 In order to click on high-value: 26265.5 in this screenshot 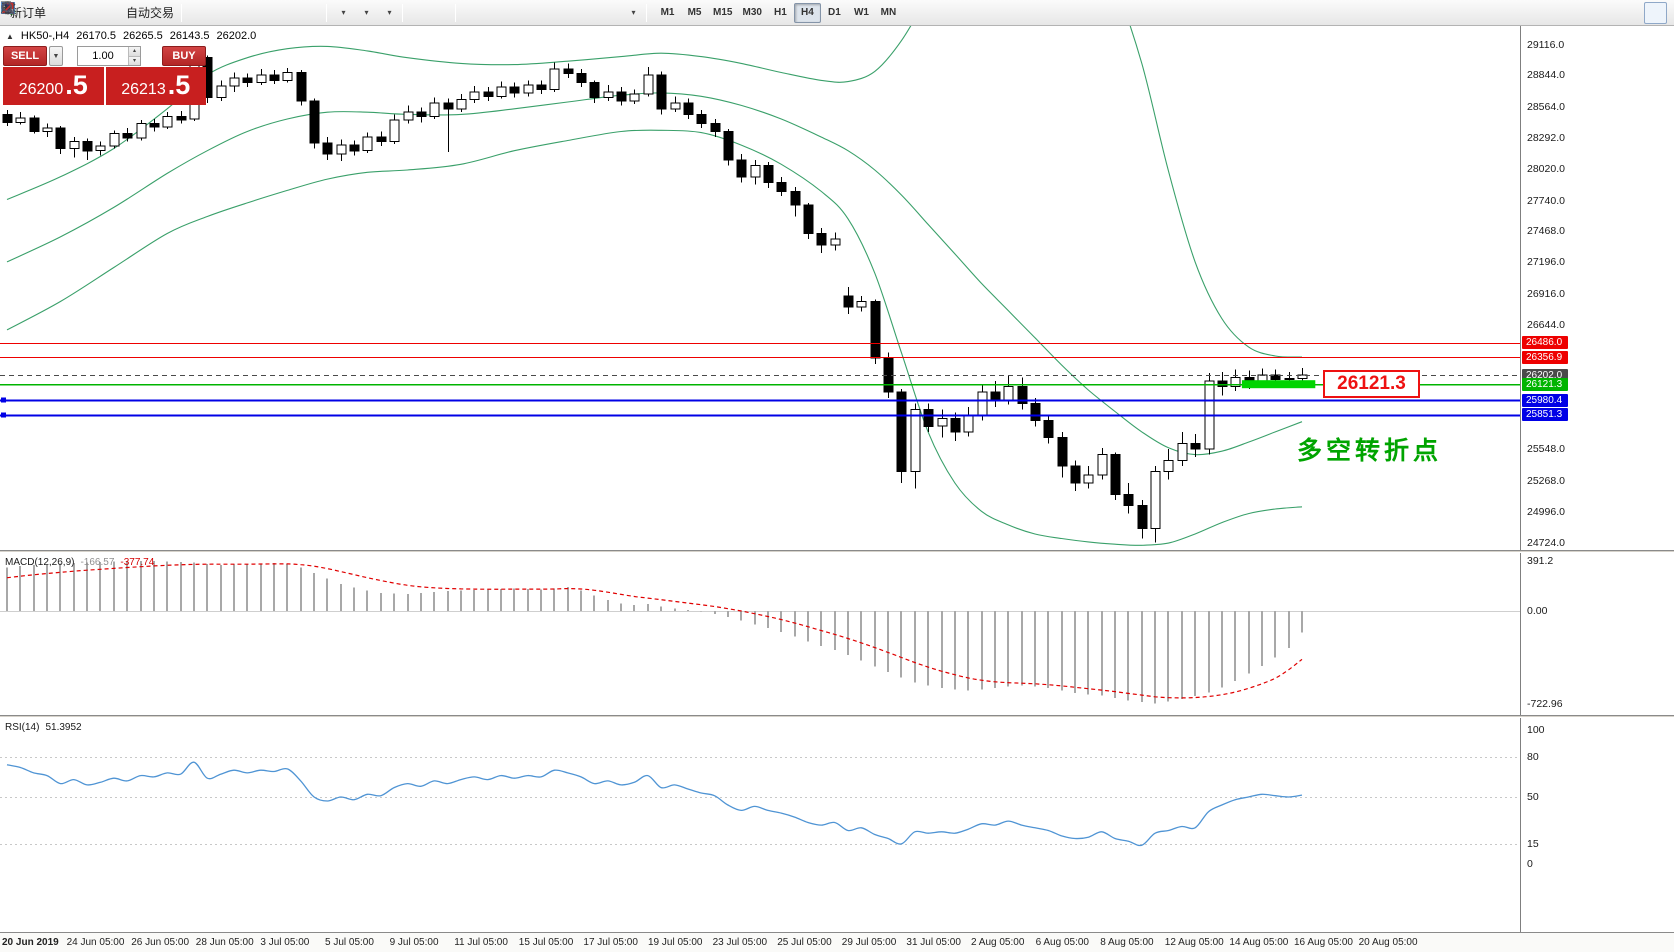, I will do `click(142, 36)`.